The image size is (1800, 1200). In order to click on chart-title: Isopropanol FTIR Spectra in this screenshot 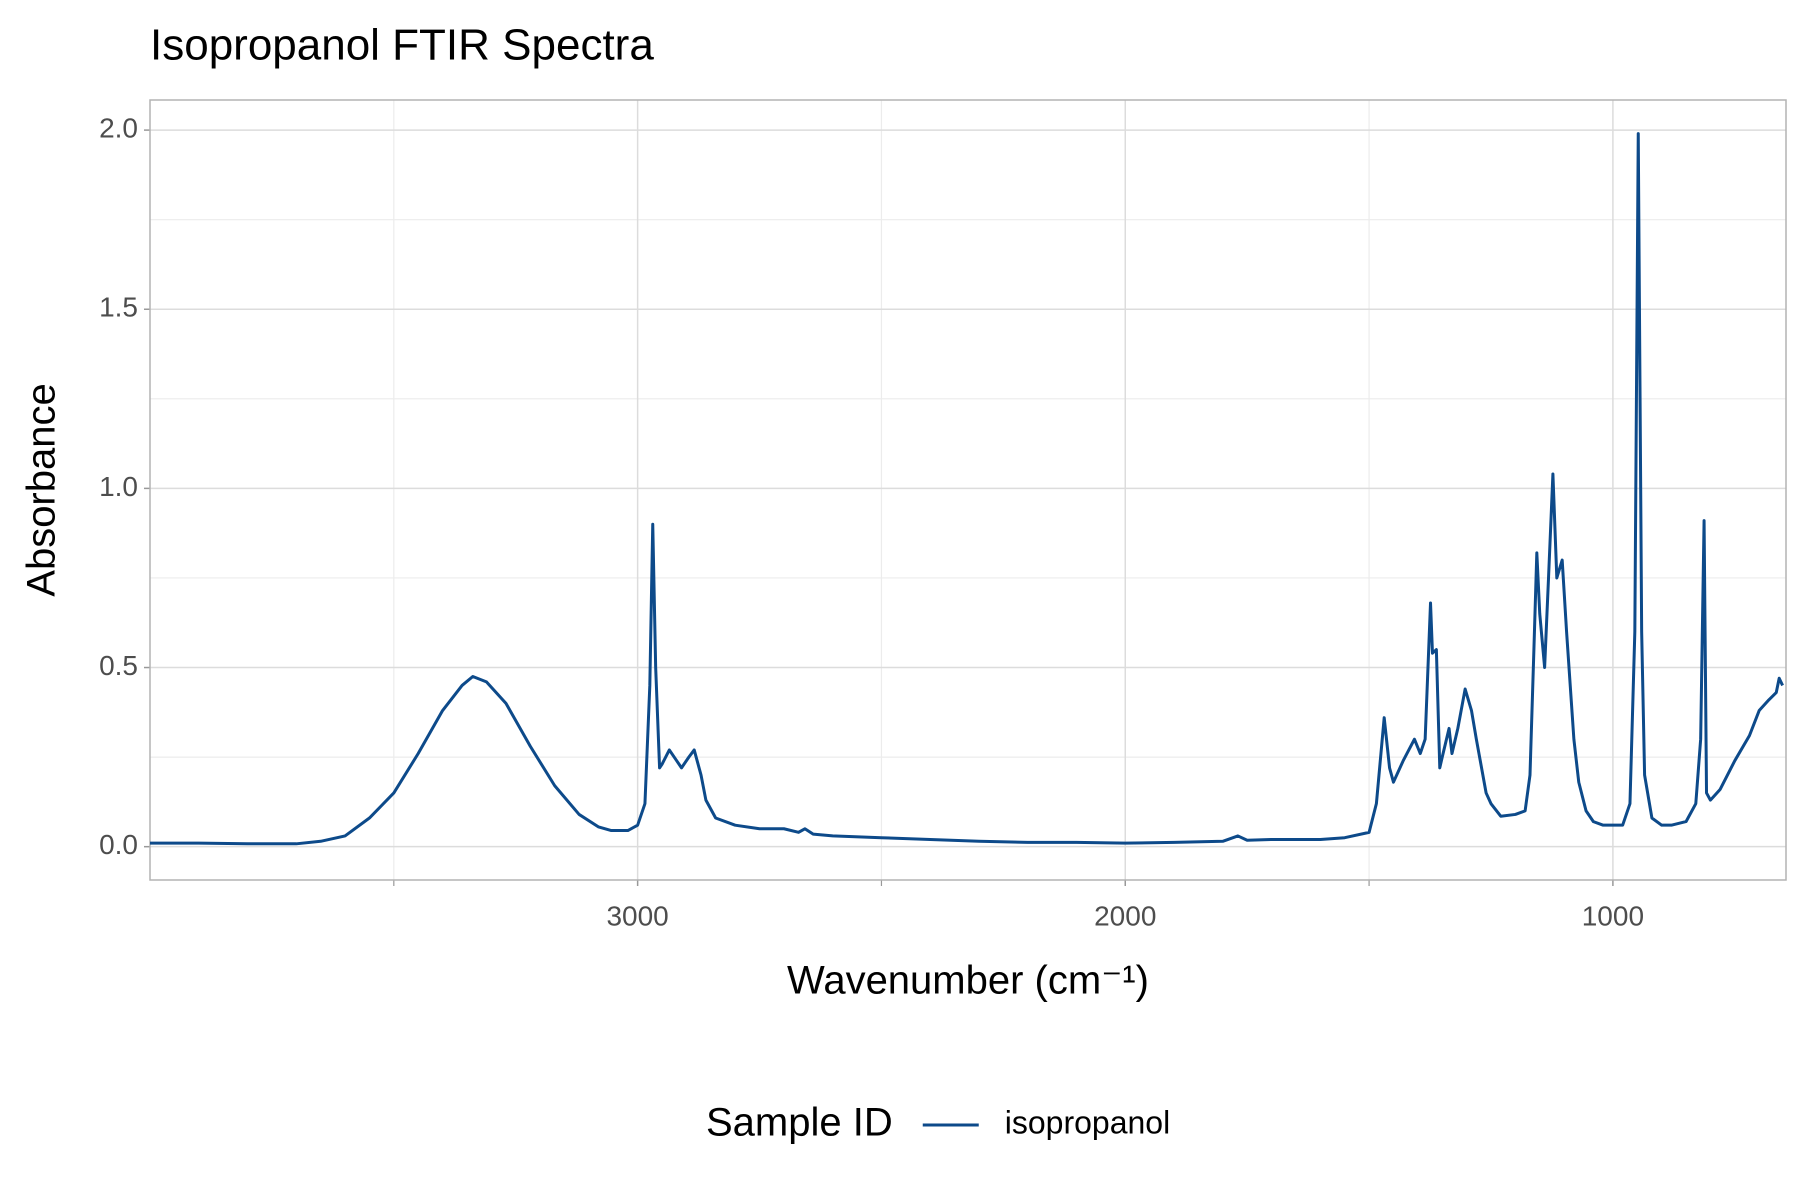, I will do `click(402, 45)`.